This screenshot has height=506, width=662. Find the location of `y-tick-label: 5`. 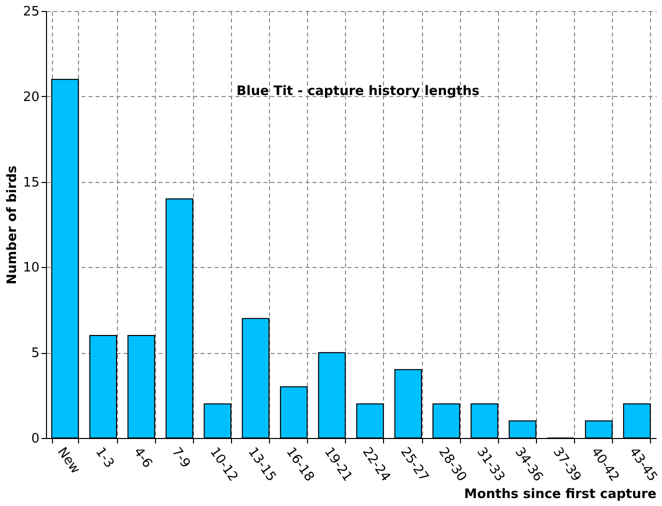

y-tick-label: 5 is located at coordinates (35, 354).